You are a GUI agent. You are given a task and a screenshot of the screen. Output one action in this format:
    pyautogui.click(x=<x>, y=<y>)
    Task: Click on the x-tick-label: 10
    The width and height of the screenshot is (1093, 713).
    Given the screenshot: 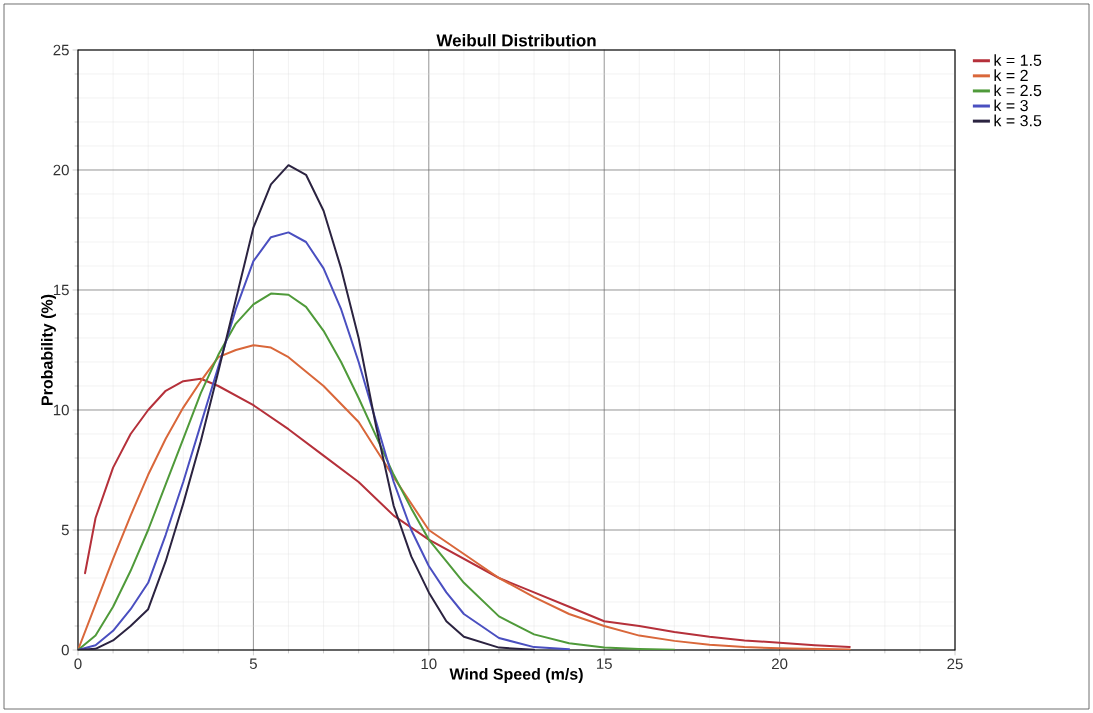 What is the action you would take?
    pyautogui.click(x=429, y=664)
    